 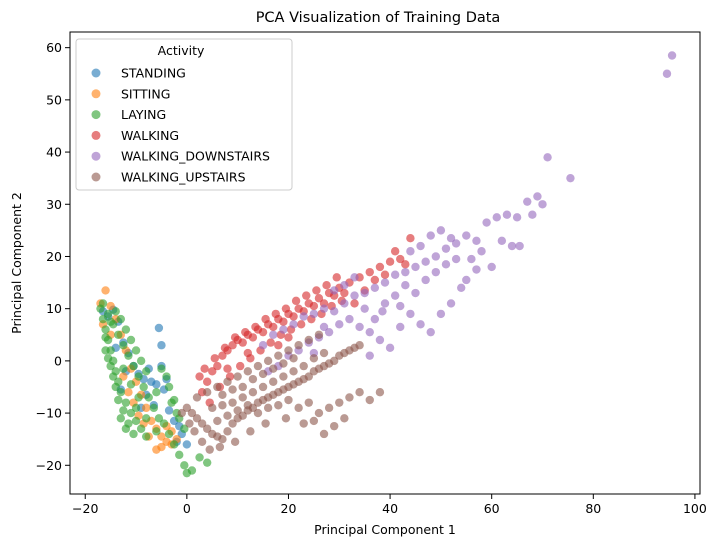 What do you see at coordinates (16, 263) in the screenshot?
I see `y-axis-label: Principal Component 2` at bounding box center [16, 263].